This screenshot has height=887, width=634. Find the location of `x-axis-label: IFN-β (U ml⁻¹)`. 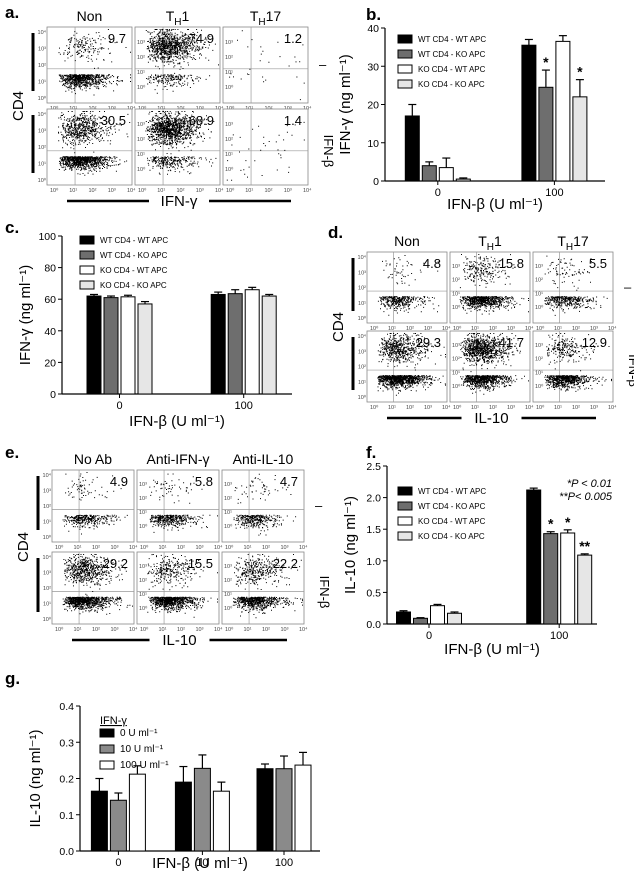

x-axis-label: IFN-β (U ml⁻¹) is located at coordinates (495, 204).